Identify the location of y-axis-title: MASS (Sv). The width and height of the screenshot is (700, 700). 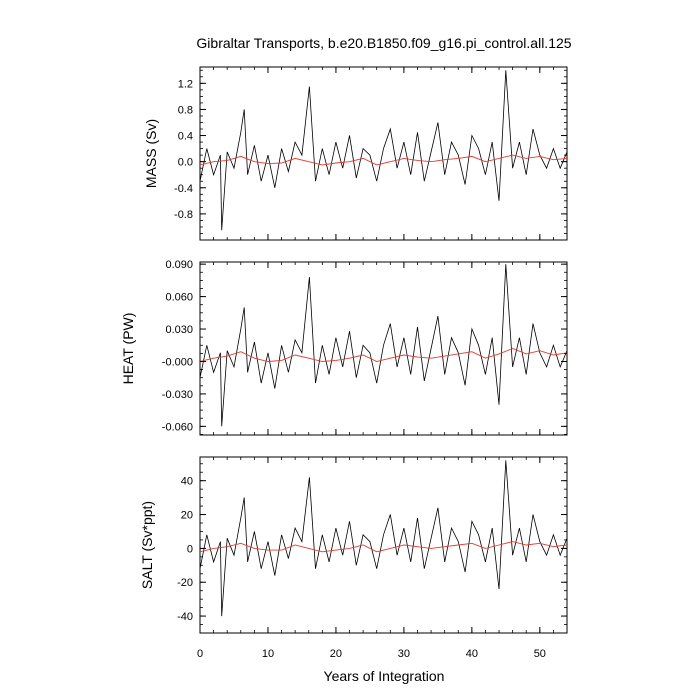
(151, 153).